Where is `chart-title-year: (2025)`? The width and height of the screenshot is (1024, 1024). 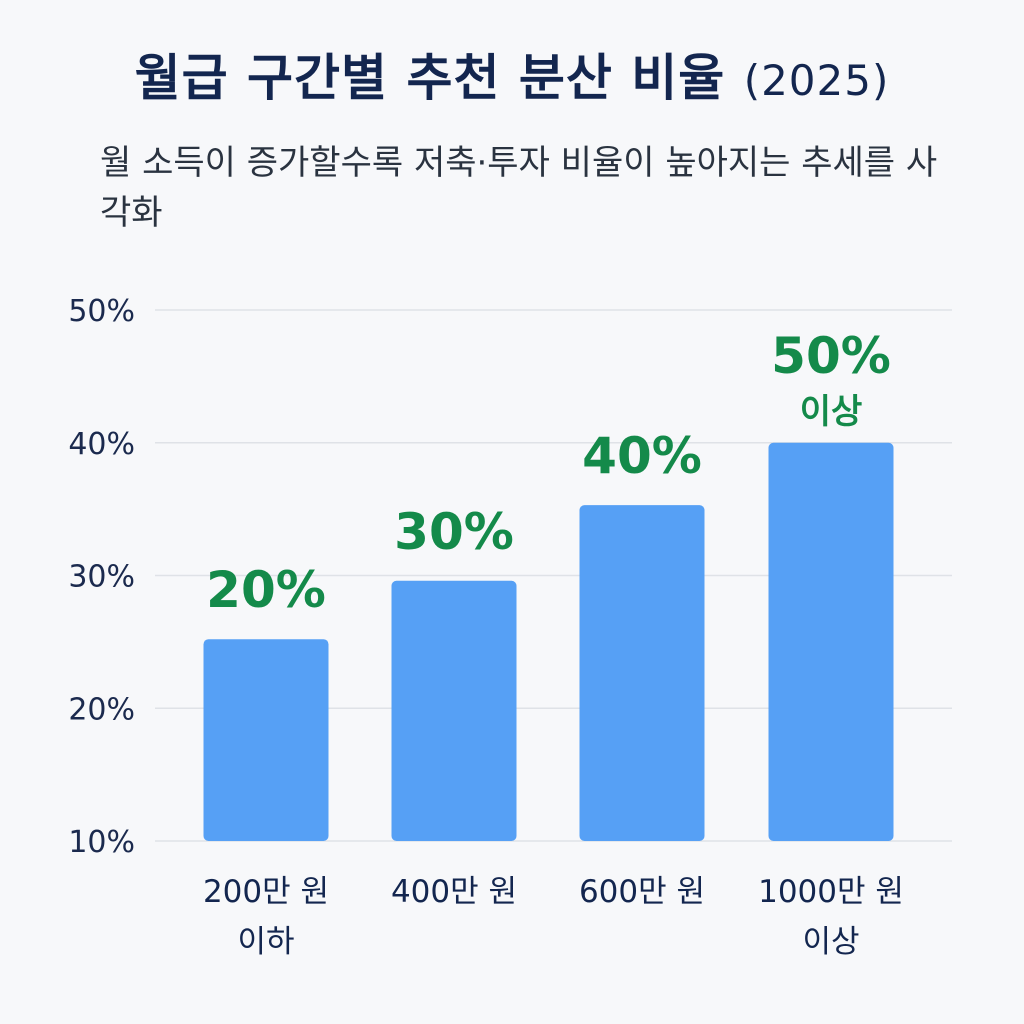 chart-title-year: (2025) is located at coordinates (816, 80).